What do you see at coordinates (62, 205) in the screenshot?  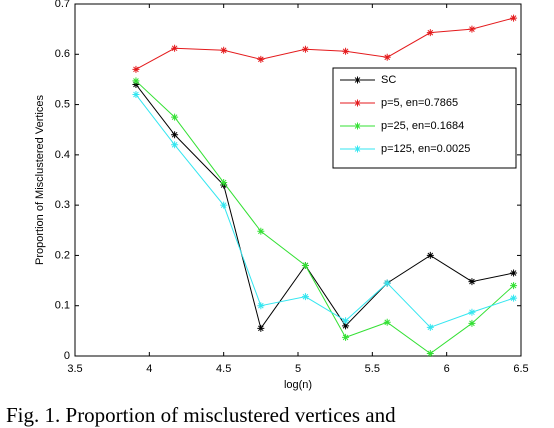 I see `y-tick-label: 0.3` at bounding box center [62, 205].